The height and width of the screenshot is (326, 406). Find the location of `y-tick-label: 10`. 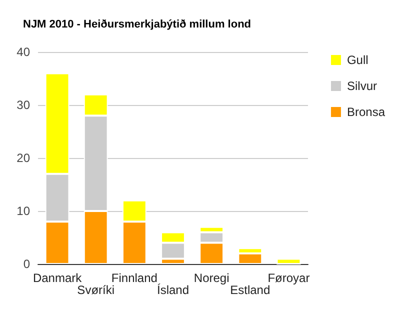

y-tick-label: 10 is located at coordinates (23, 211).